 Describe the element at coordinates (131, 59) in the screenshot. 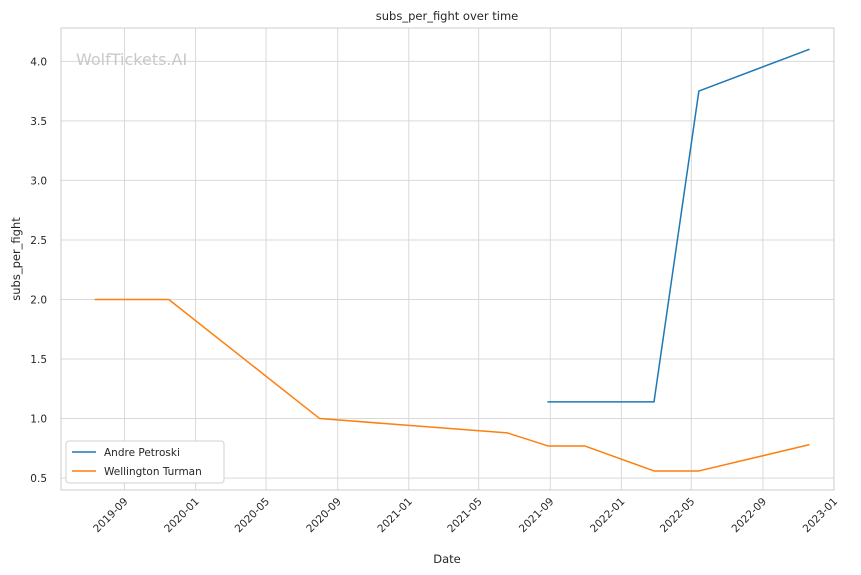

I see `watermark-text: WolfTickets.AI` at that location.